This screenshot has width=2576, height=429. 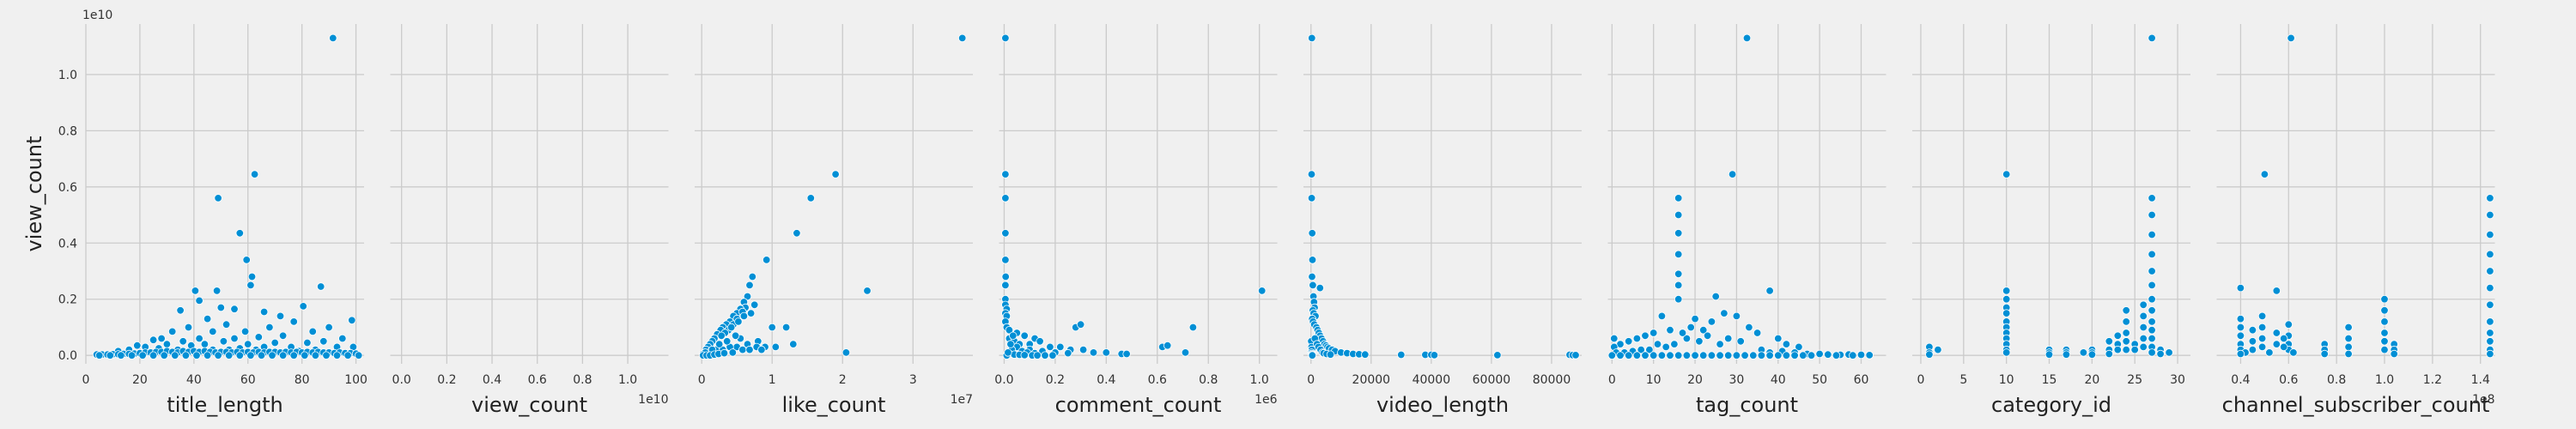 What do you see at coordinates (1492, 380) in the screenshot?
I see `x-tick-label: 60000` at bounding box center [1492, 380].